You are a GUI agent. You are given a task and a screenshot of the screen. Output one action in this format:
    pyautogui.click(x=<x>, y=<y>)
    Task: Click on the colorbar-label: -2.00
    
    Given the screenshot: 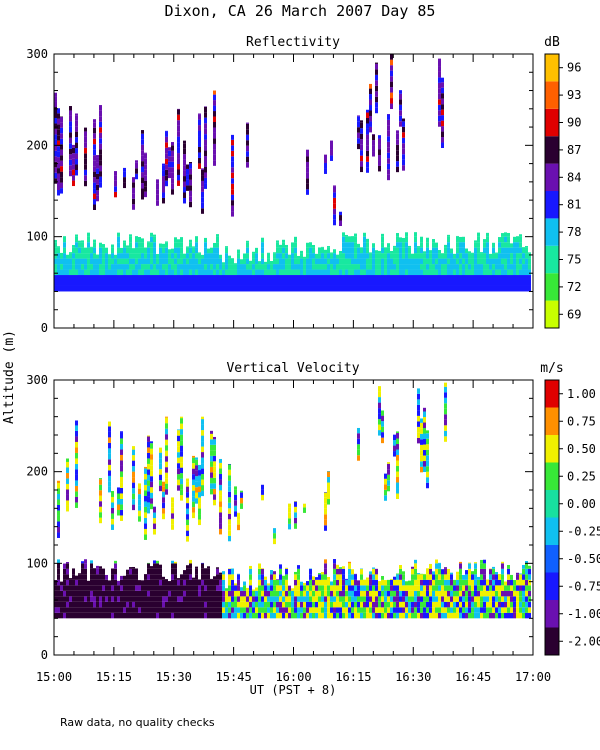 What is the action you would take?
    pyautogui.click(x=583, y=641)
    